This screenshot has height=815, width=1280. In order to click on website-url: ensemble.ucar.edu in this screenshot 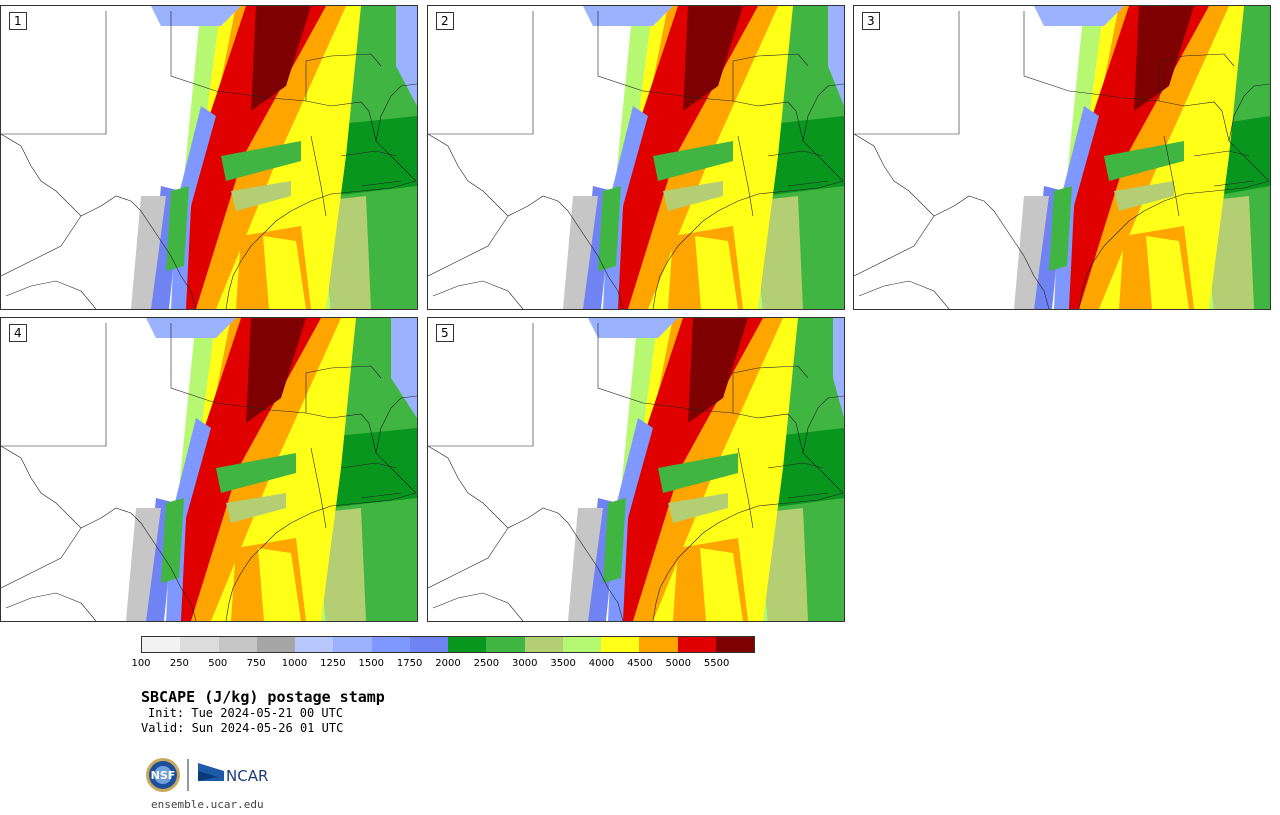, I will do `click(207, 804)`.